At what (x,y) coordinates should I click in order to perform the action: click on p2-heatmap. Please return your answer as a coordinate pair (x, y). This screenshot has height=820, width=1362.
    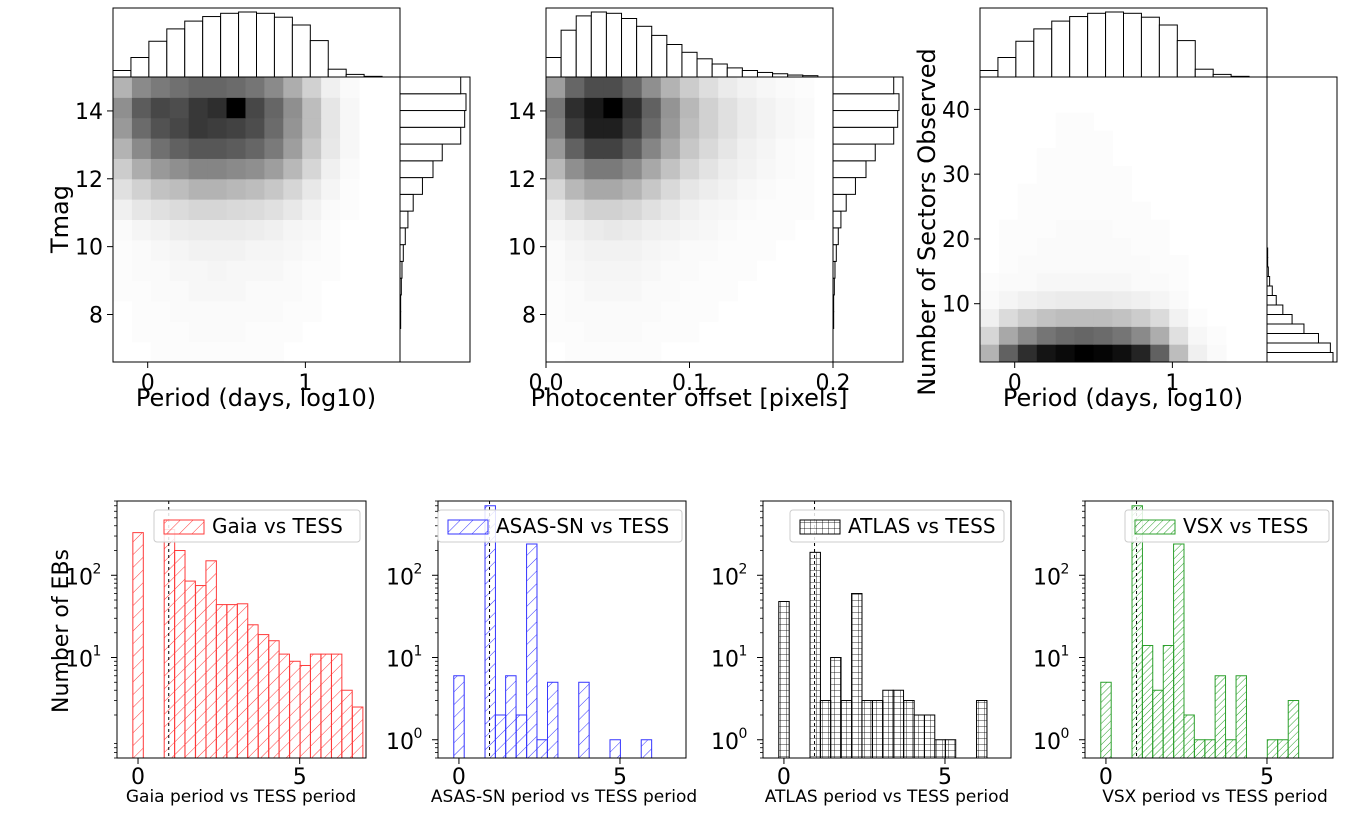
    Looking at the image, I should click on (680, 220).